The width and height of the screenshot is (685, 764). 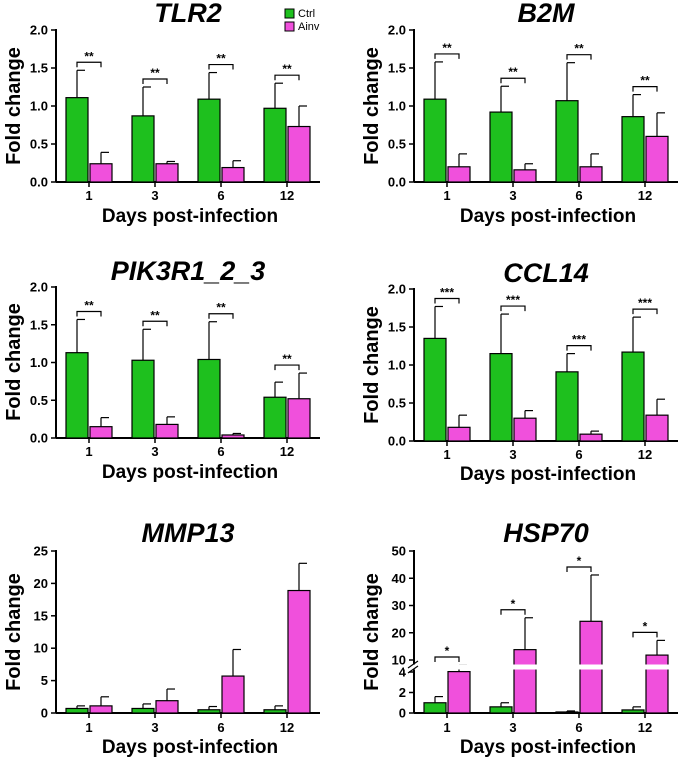 I want to click on chart-title: CCL14, so click(x=546, y=273).